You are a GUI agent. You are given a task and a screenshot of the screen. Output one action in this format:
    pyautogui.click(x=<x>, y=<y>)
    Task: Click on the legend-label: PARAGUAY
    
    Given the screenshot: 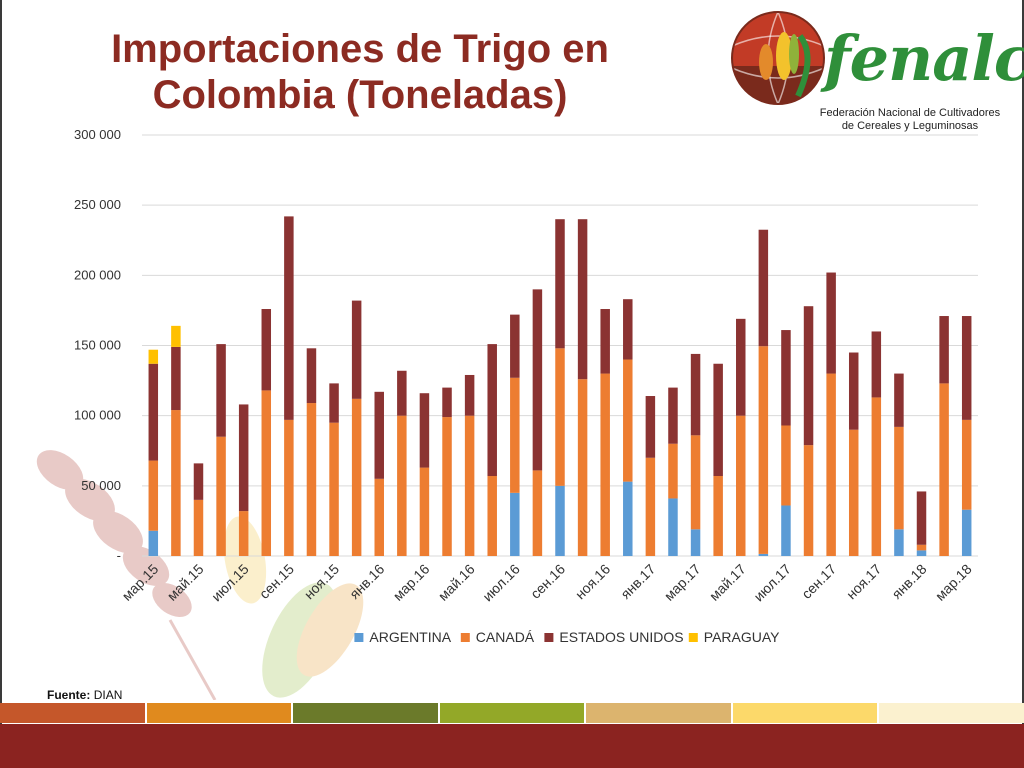 What is the action you would take?
    pyautogui.click(x=742, y=637)
    